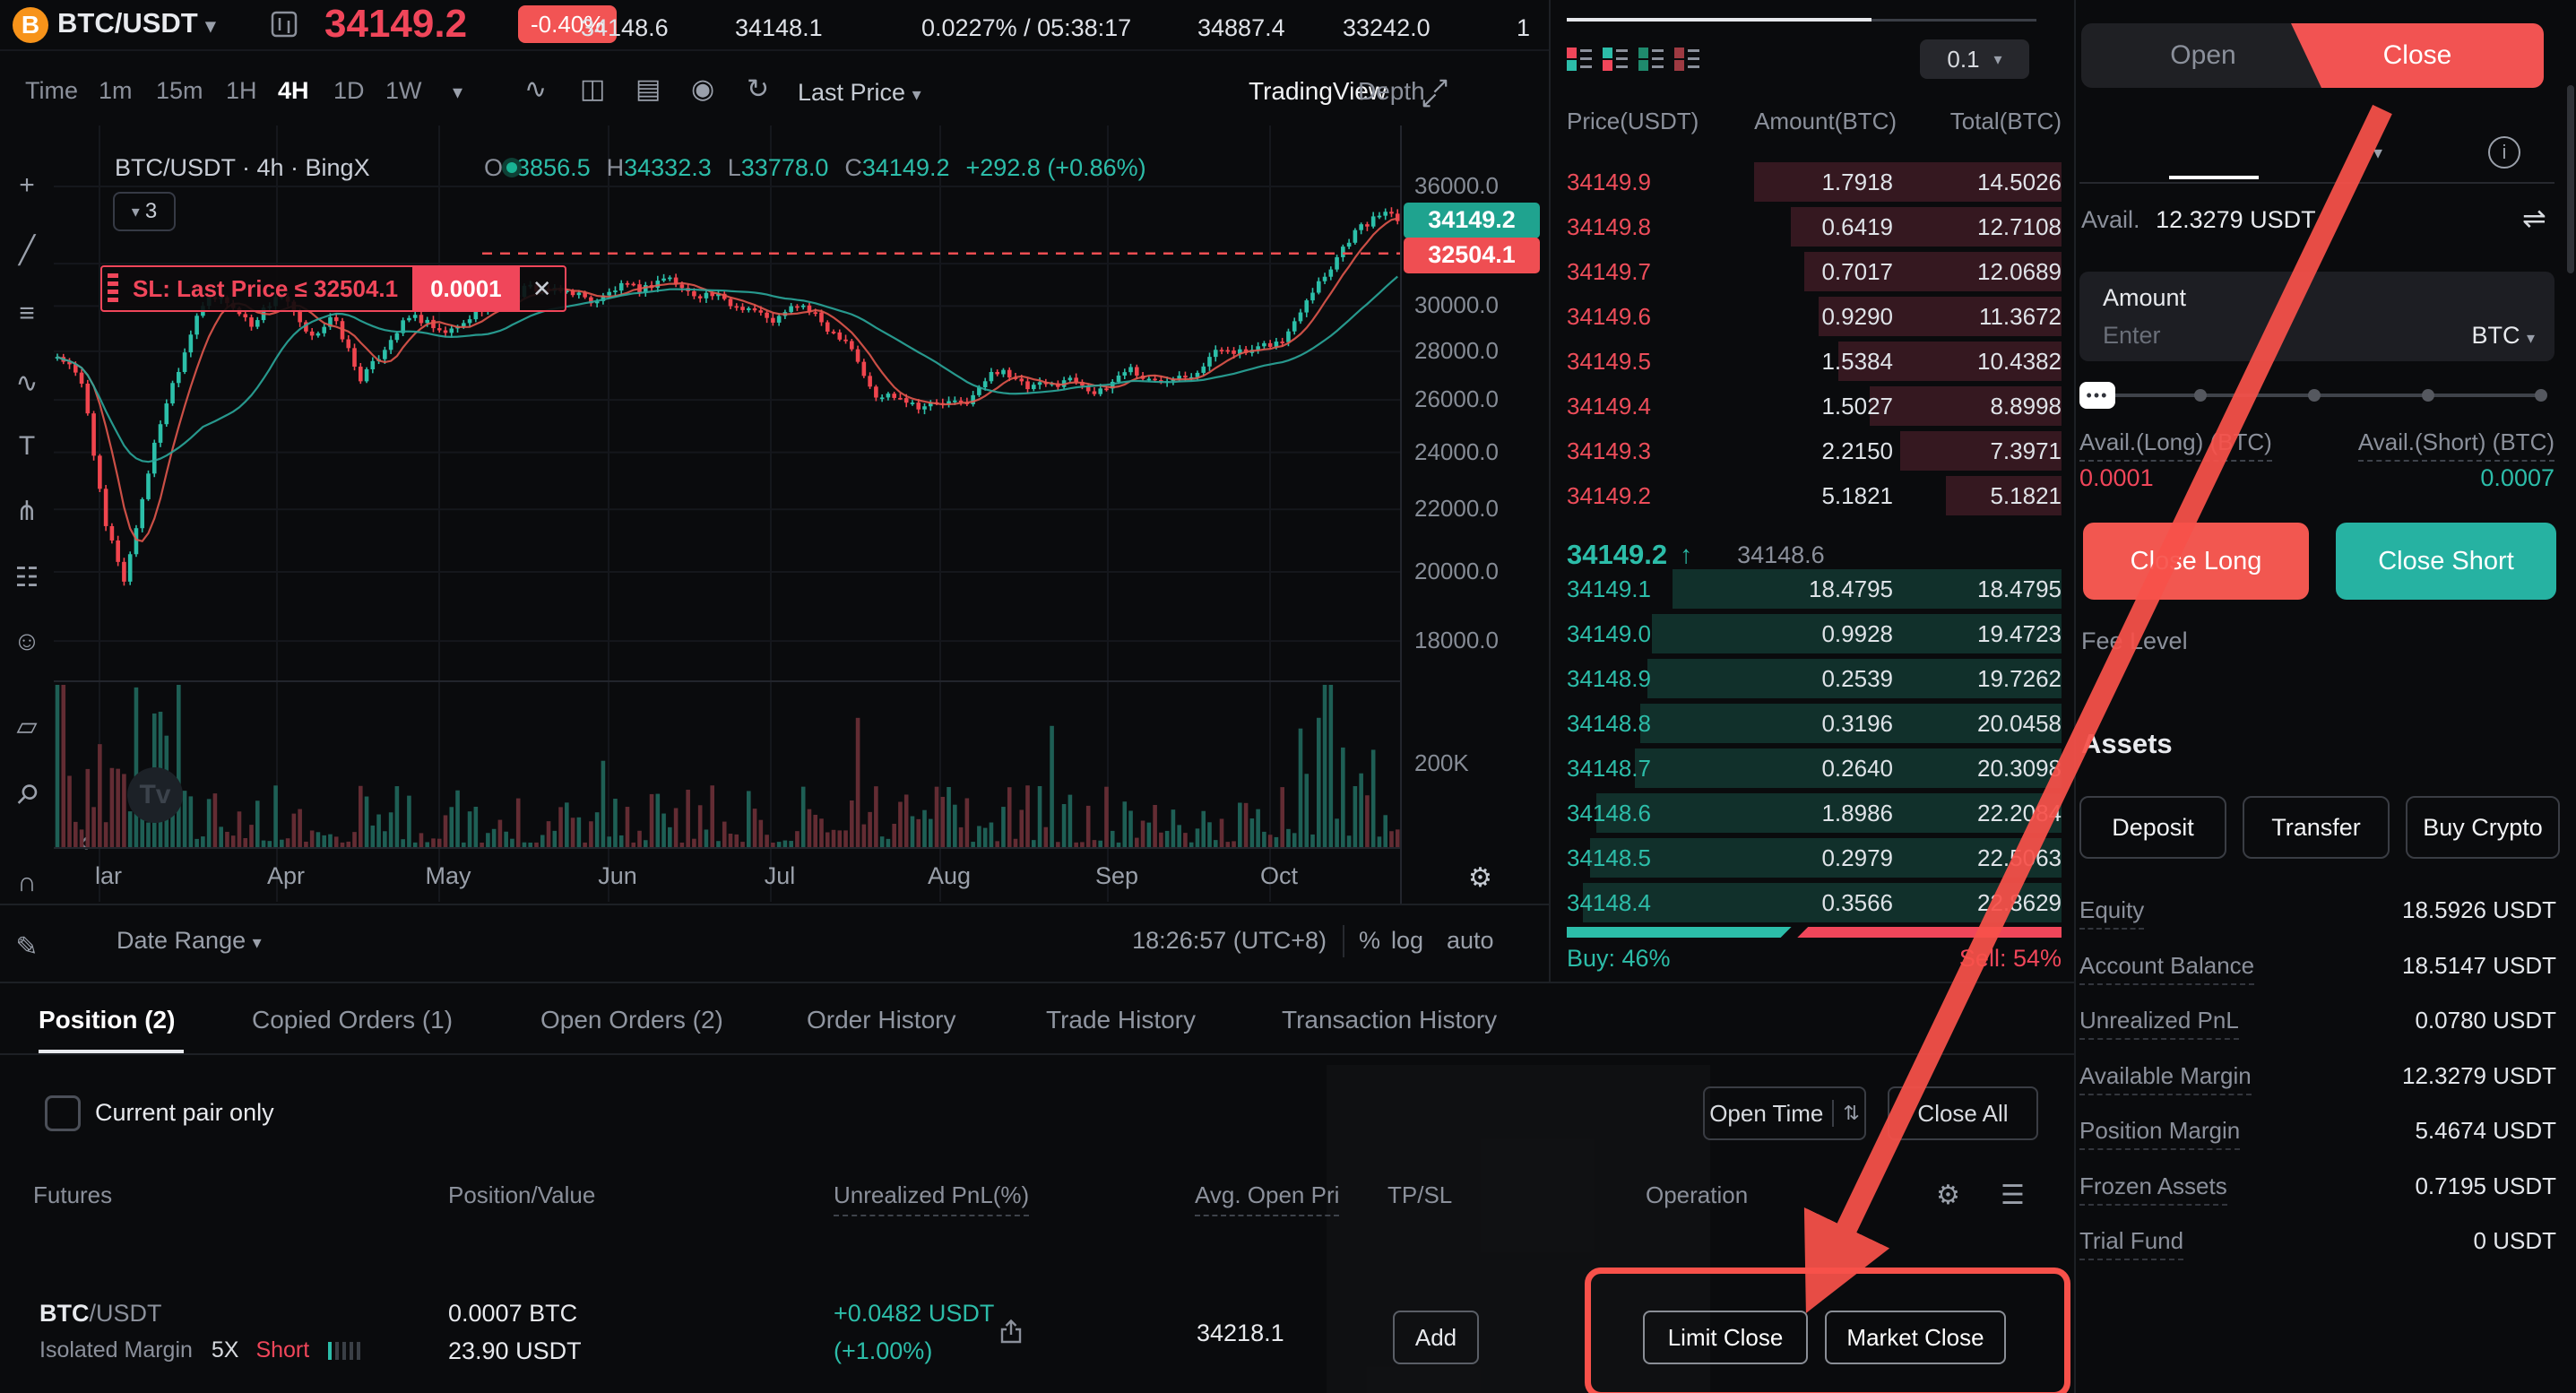 The width and height of the screenshot is (2576, 1393). What do you see at coordinates (1814, 902) in the screenshot?
I see `bid-row: 34148.4 0.3566 22.8629` at bounding box center [1814, 902].